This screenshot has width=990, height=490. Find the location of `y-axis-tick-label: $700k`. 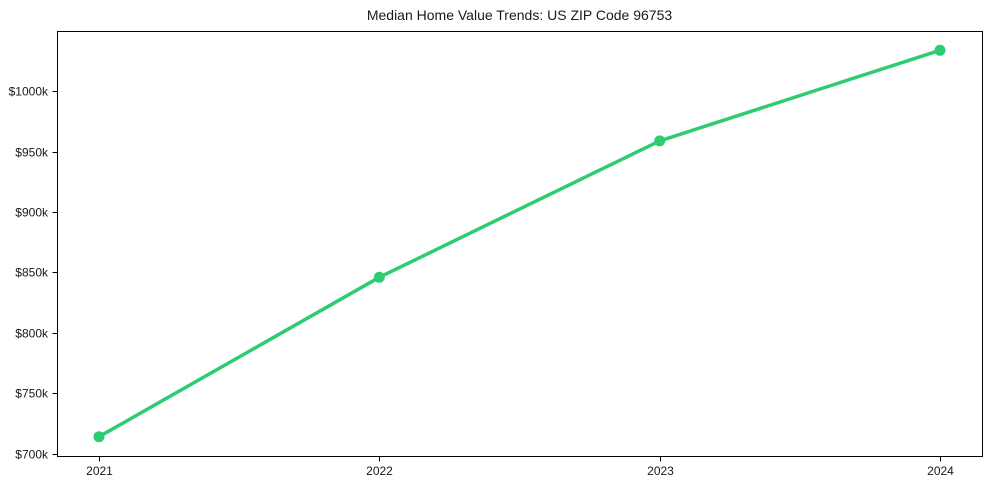

y-axis-tick-label: $700k is located at coordinates (32, 455).